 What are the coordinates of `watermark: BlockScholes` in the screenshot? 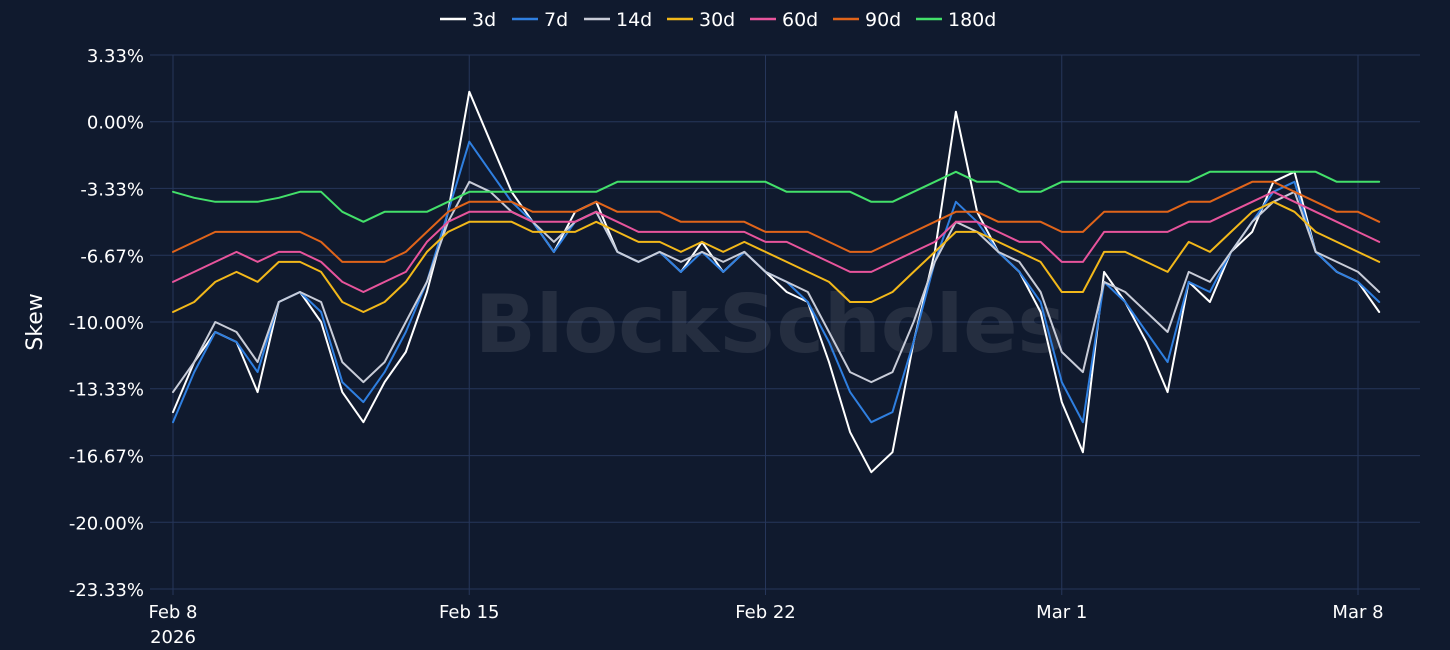 It's located at (770, 324).